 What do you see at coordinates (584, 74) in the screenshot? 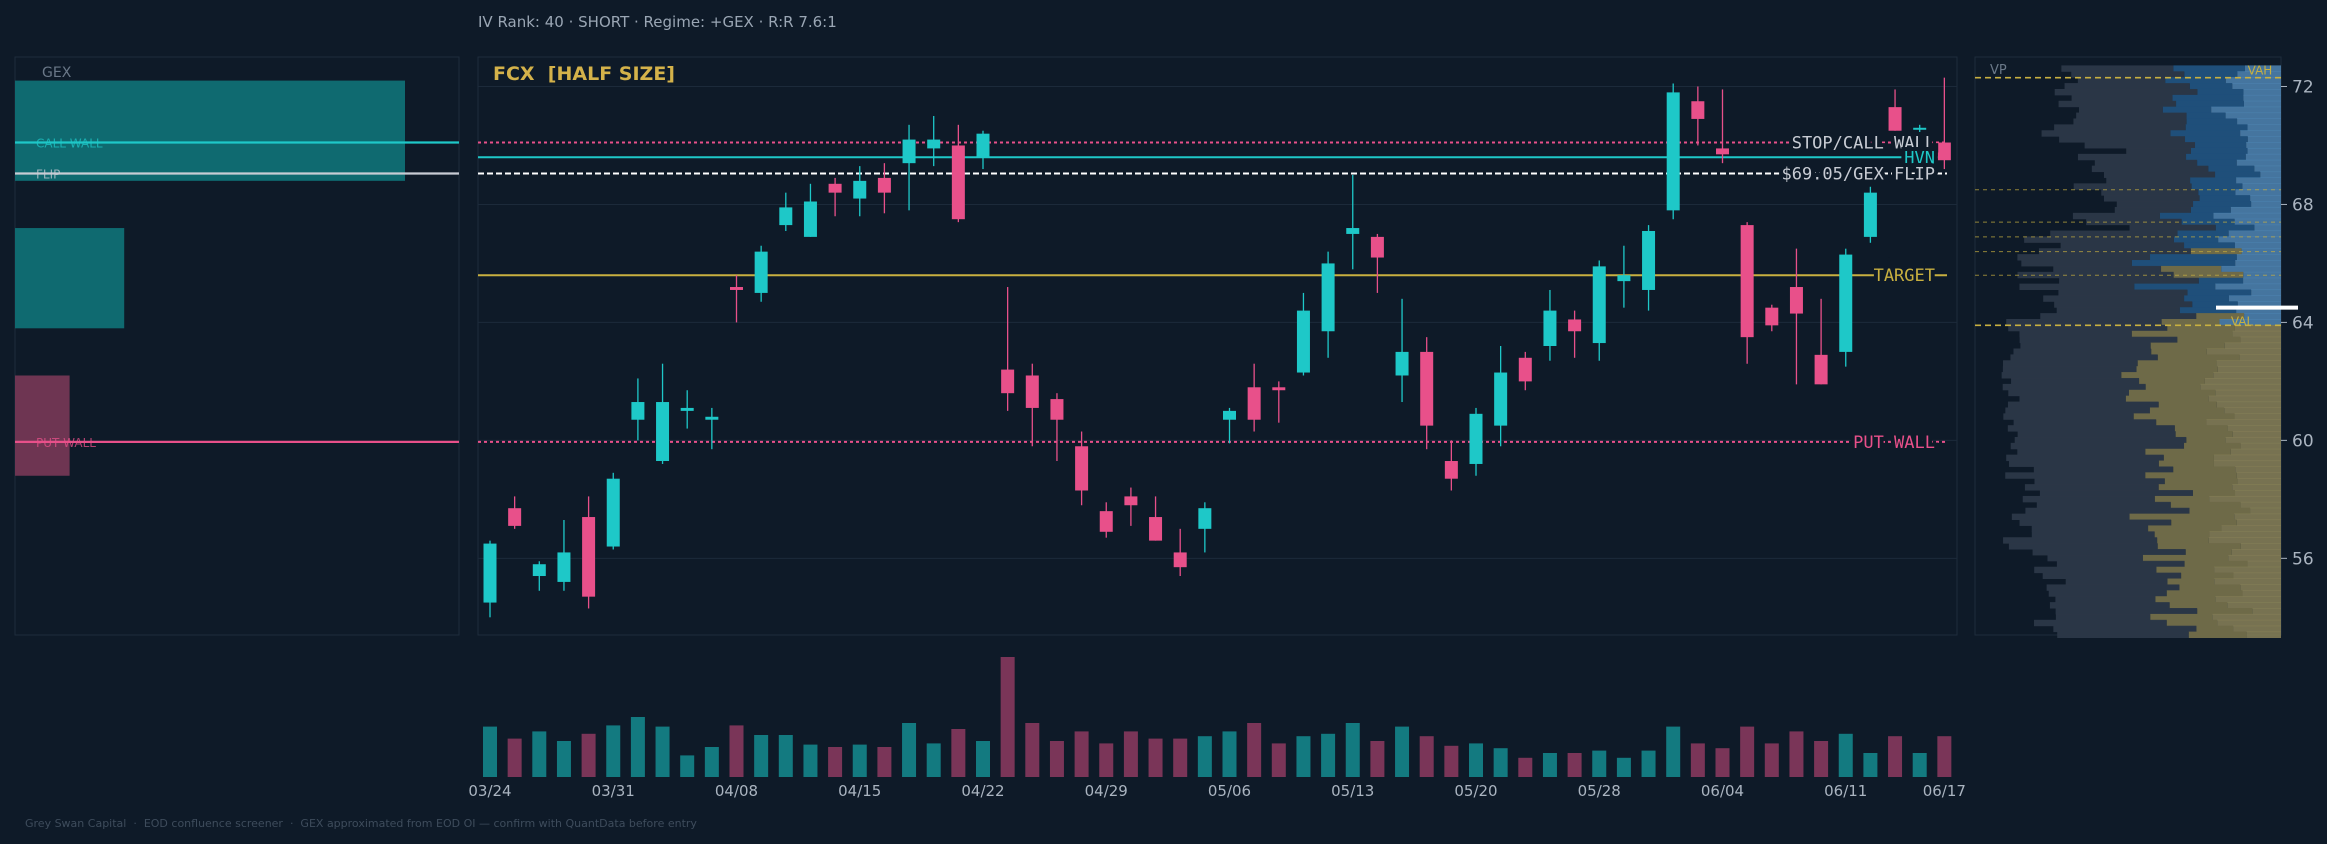
I see `chart-title: FCX [HALF SIZE]` at bounding box center [584, 74].